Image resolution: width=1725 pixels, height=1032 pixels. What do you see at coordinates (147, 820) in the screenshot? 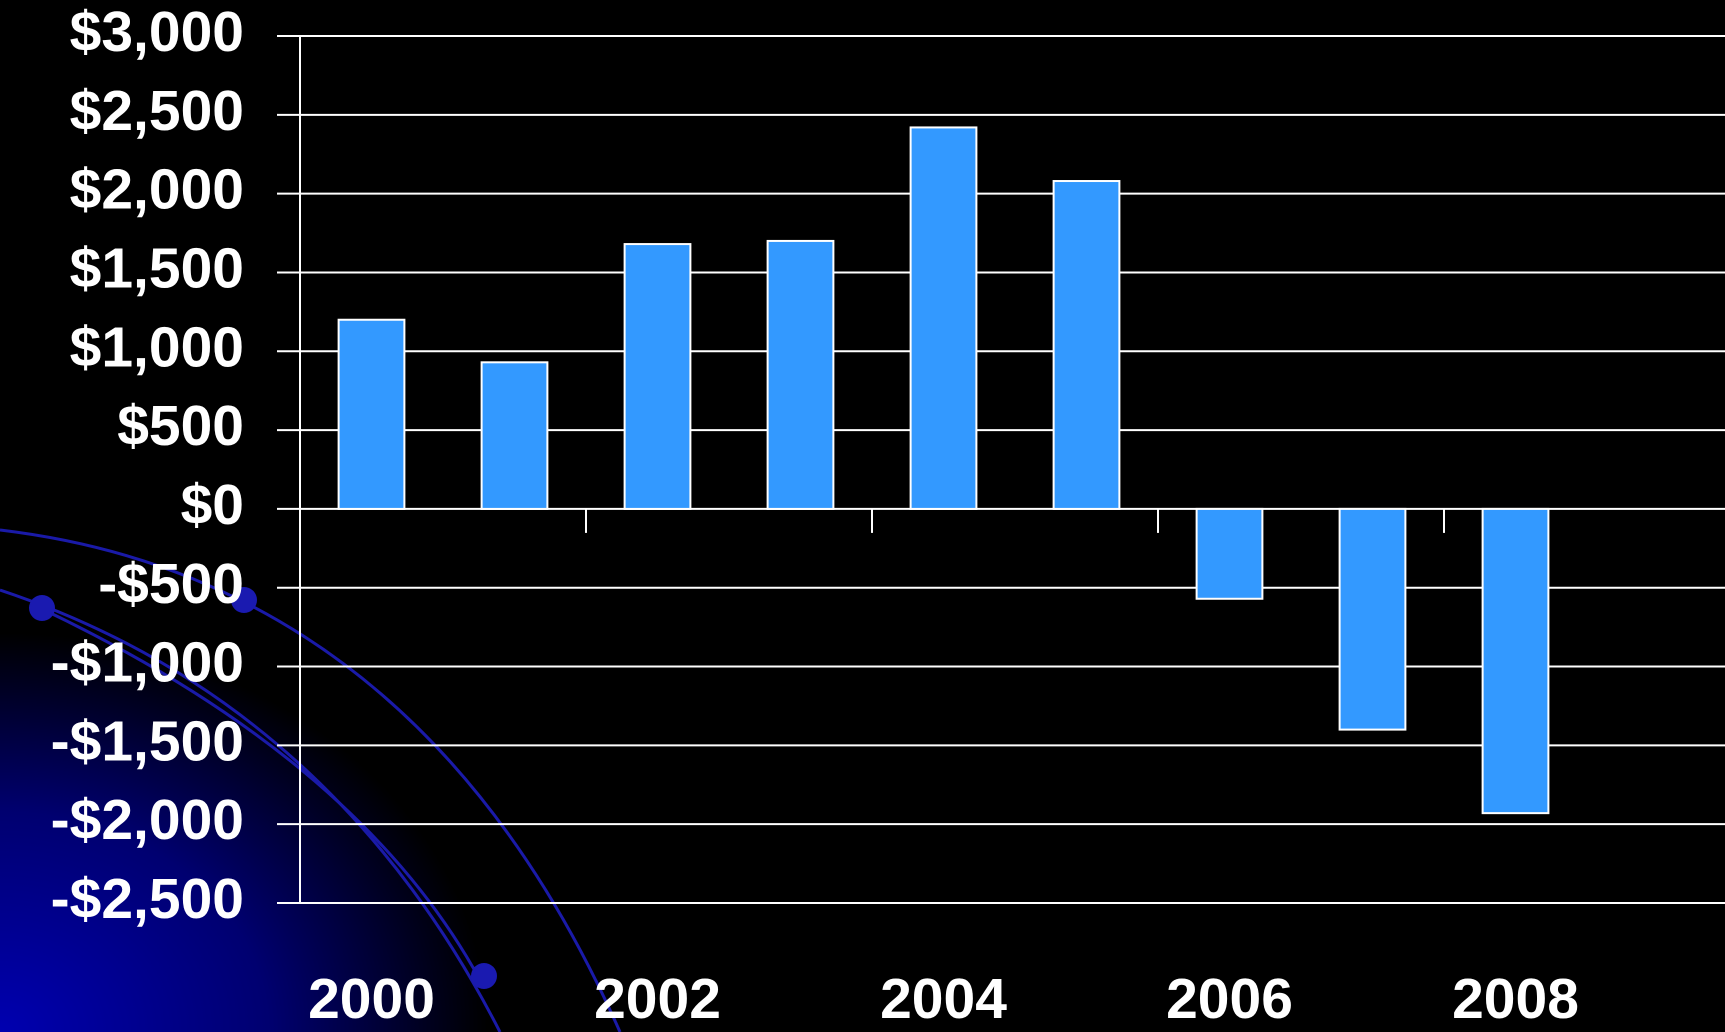
I see `y-tick-label: -$2,000` at bounding box center [147, 820].